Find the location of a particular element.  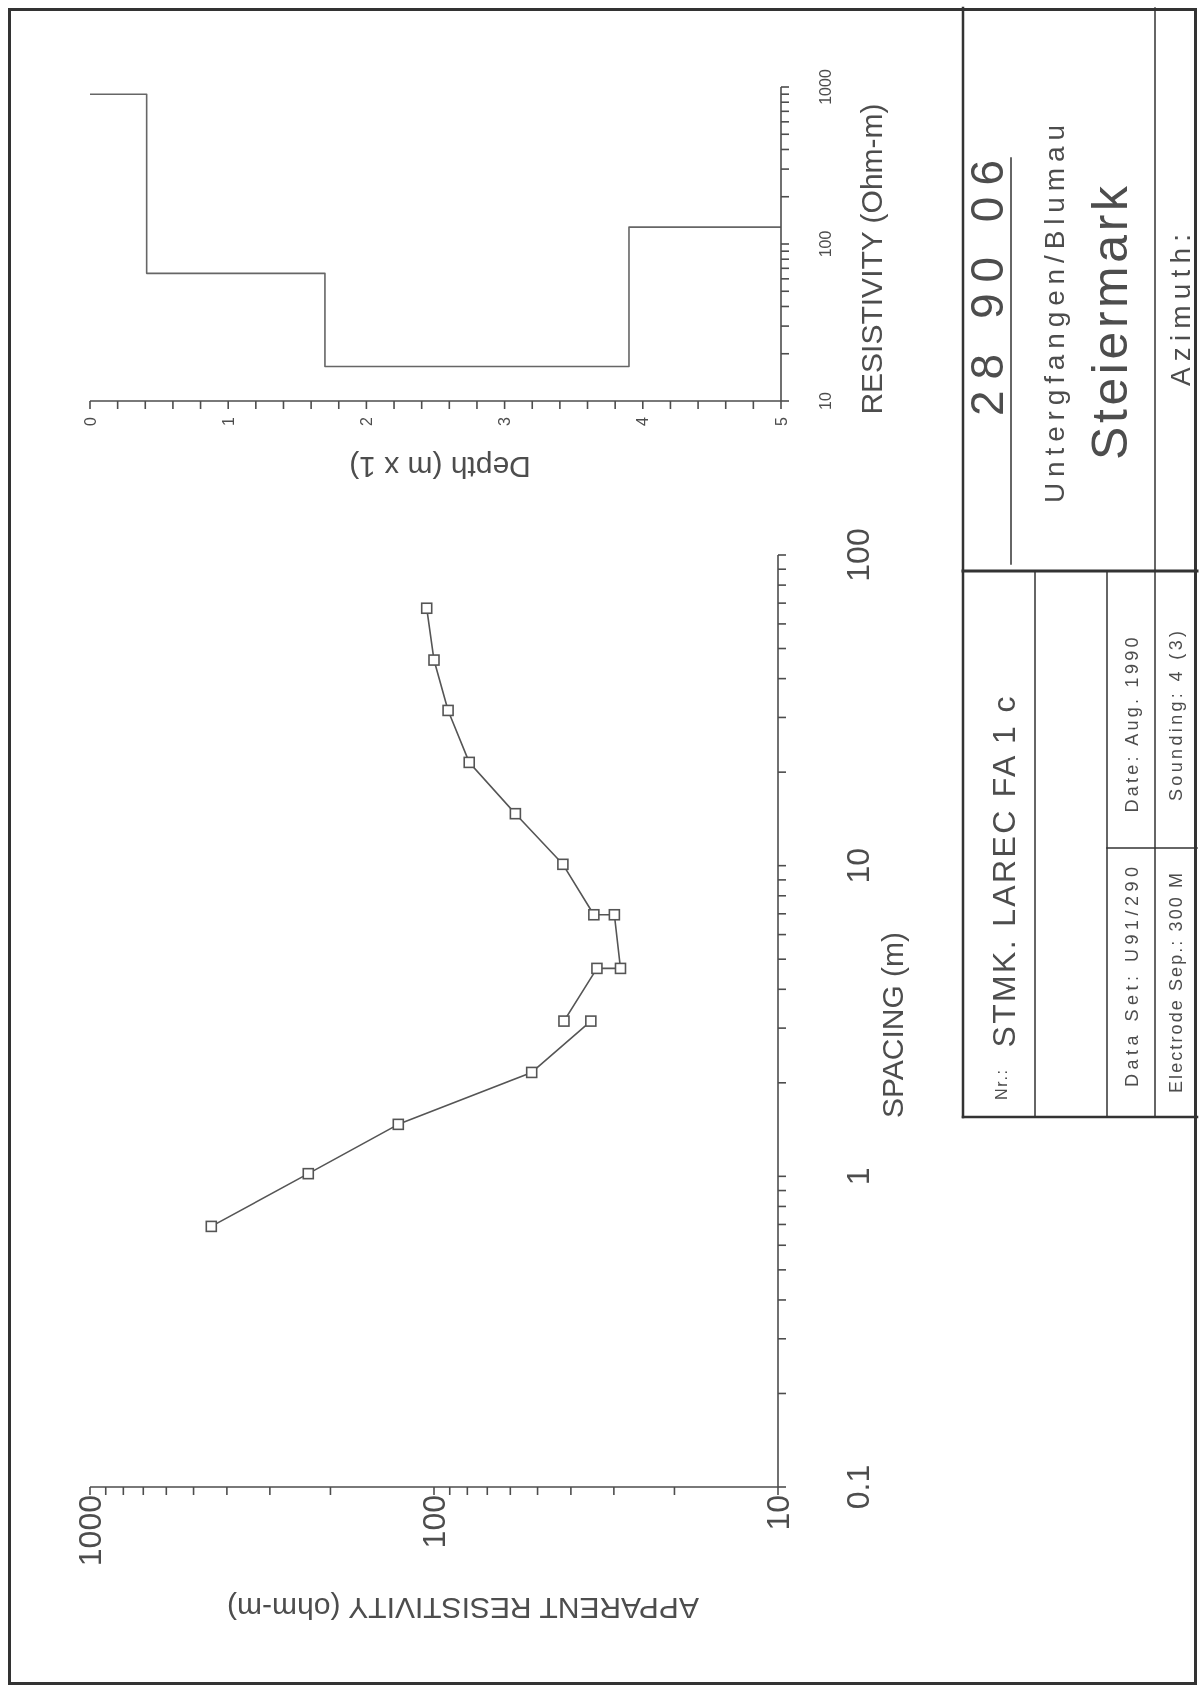

text: STMK. LAREC FA 1 c is located at coordinates (1004, 872).